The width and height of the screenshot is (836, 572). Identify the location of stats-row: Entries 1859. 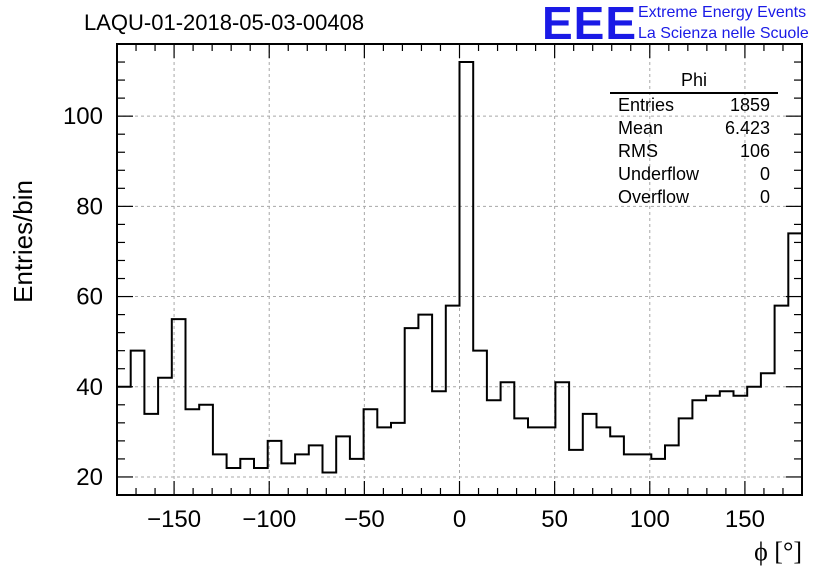
(694, 105).